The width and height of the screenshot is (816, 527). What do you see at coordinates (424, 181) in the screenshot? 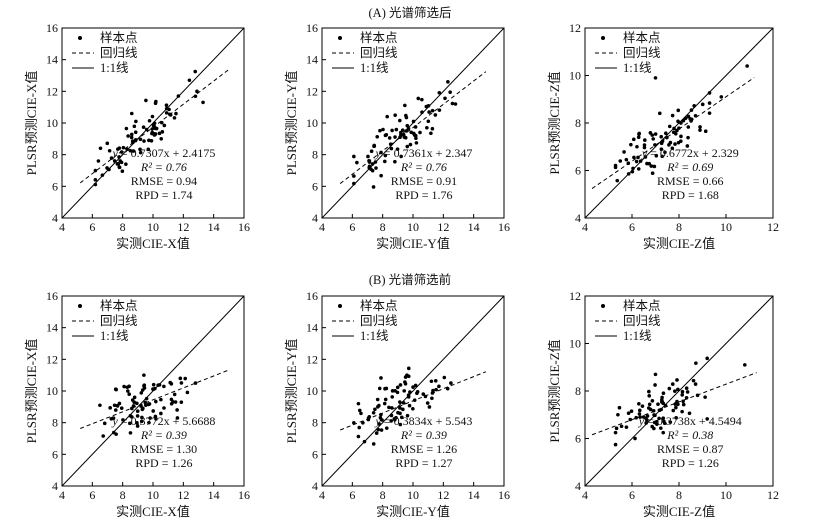
I see `rmse-value: RMSE = 0.91` at bounding box center [424, 181].